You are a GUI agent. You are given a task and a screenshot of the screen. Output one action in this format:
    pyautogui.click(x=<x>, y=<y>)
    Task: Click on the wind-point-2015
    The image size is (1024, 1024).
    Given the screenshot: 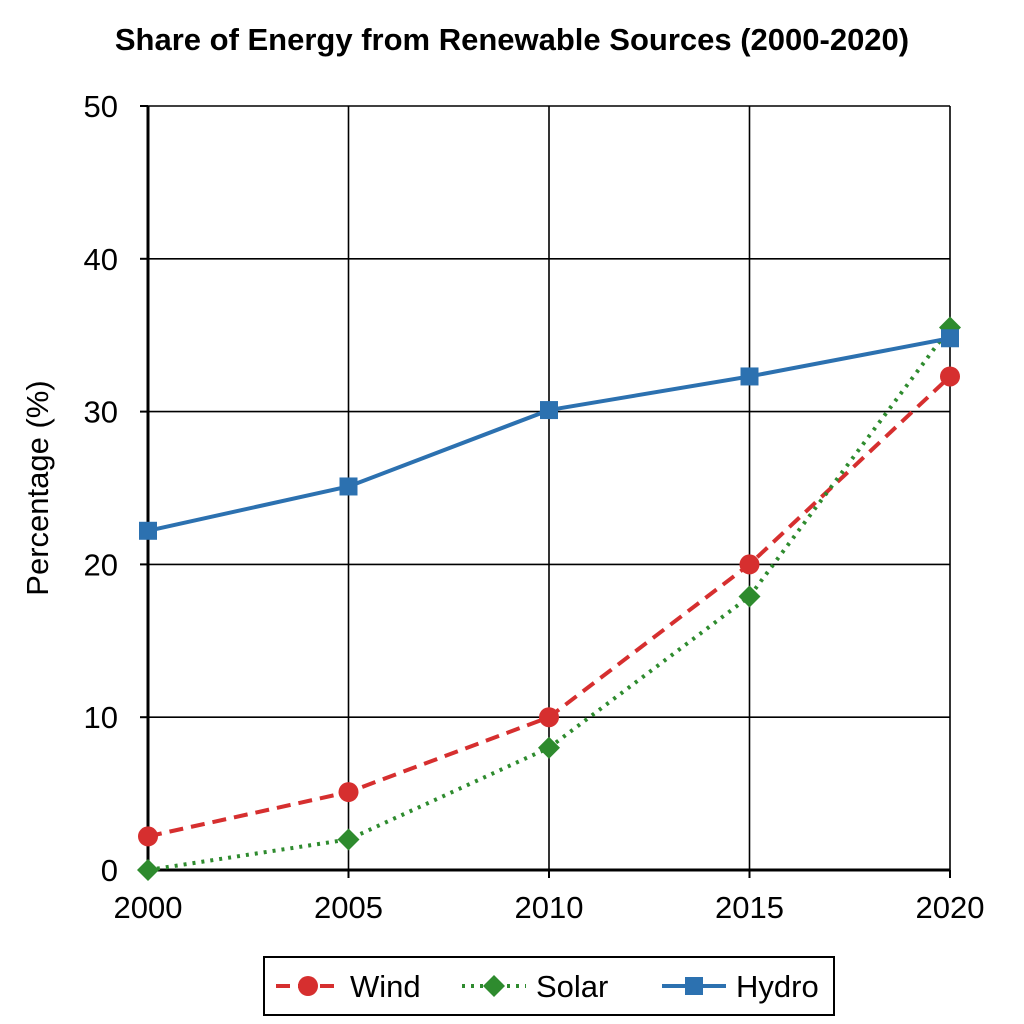 What is the action you would take?
    pyautogui.click(x=749, y=564)
    